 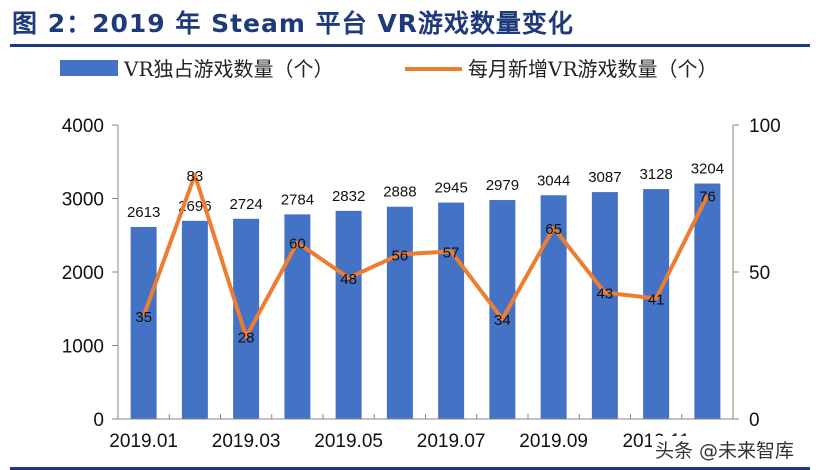 I want to click on legend-label-line: 每月新增VR游戏数量（个）, so click(x=593, y=69).